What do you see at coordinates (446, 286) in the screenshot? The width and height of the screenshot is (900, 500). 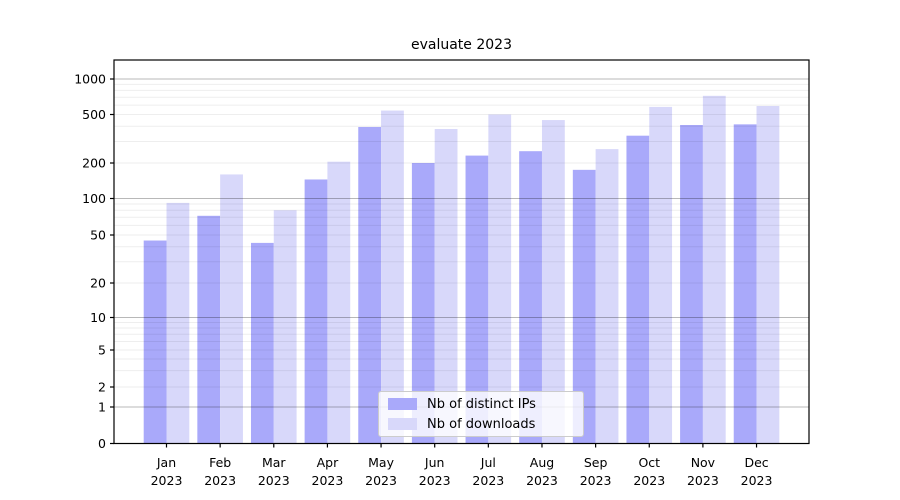 I see `bar-jun-downloads` at bounding box center [446, 286].